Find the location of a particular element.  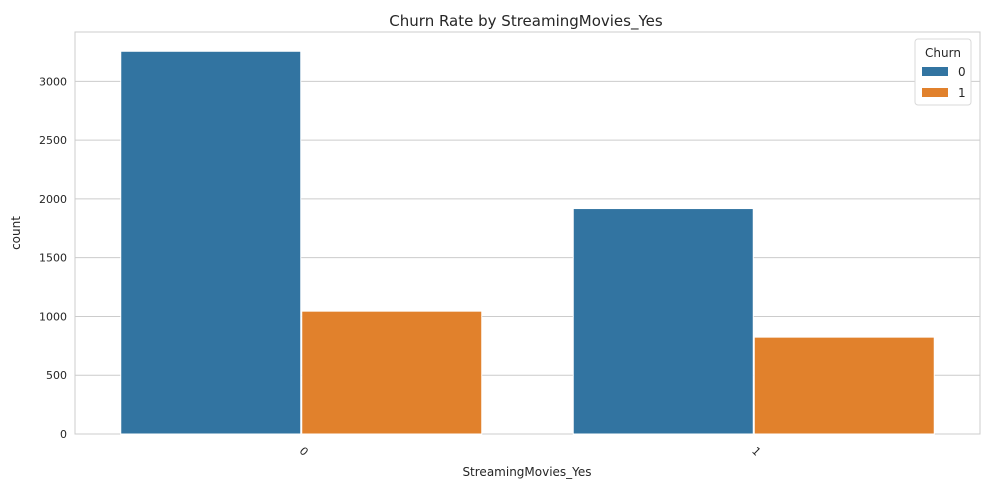

y-tick-label: 2000 is located at coordinates (53, 199).